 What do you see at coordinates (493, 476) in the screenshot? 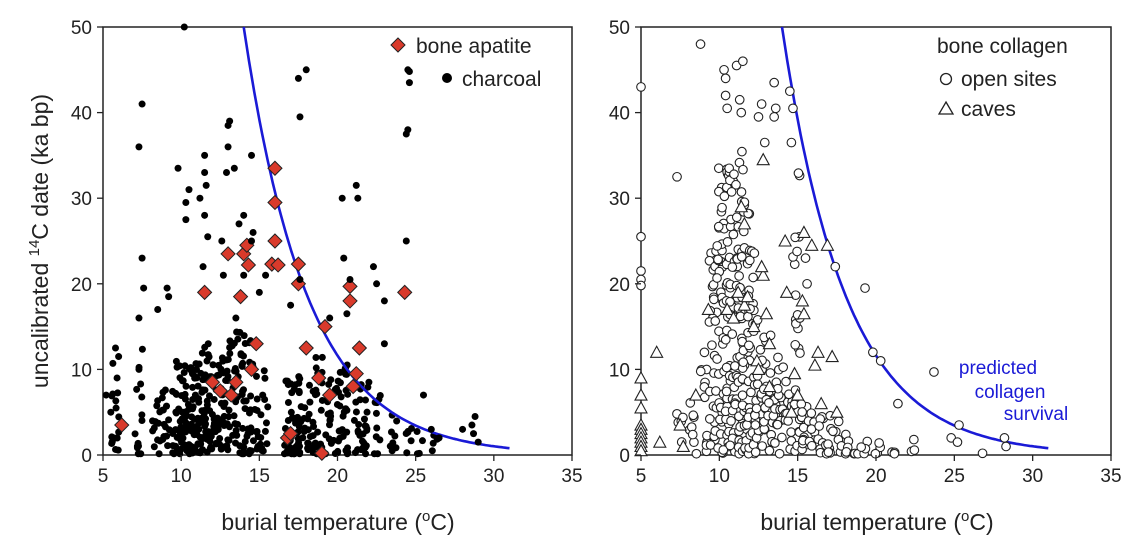
I see `x-tick-label: 30` at bounding box center [493, 476].